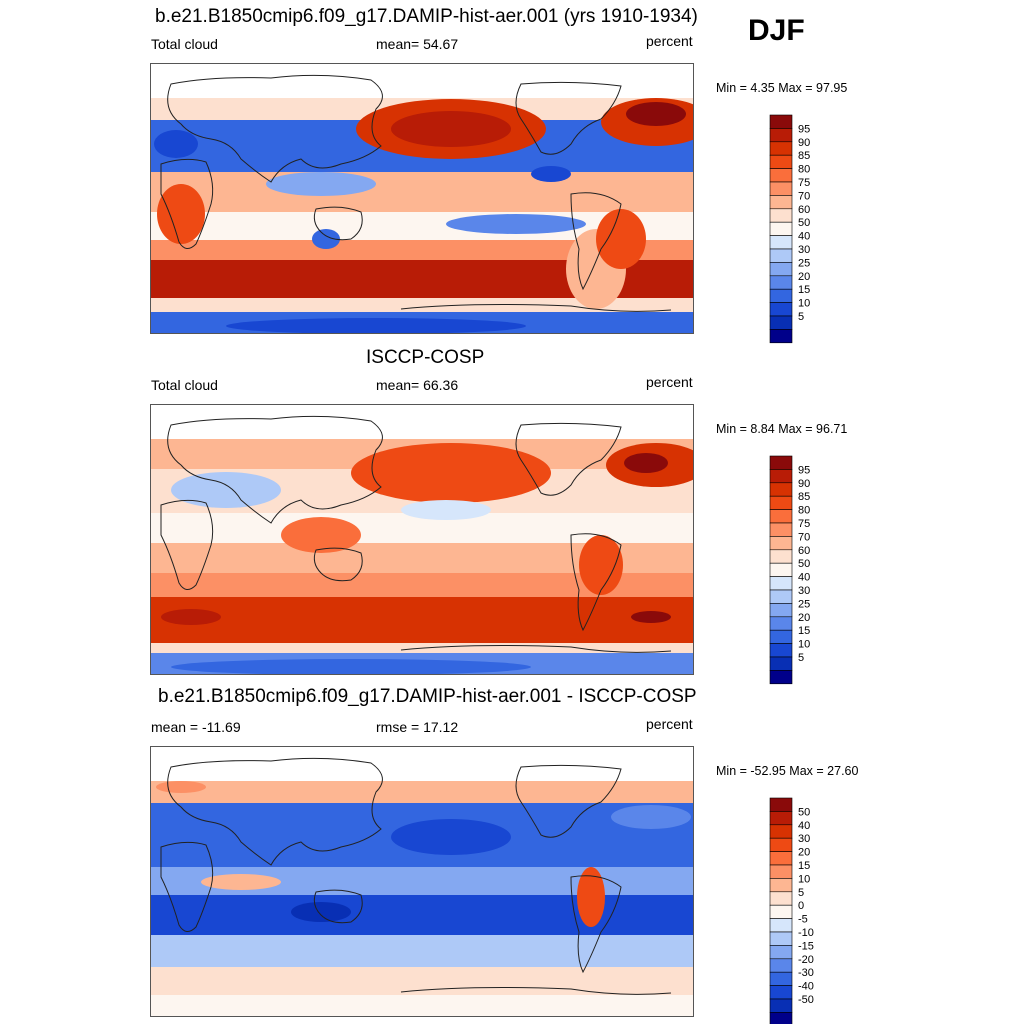 The height and width of the screenshot is (1024, 1024). I want to click on colorbar-tick-label: 0, so click(801, 906).